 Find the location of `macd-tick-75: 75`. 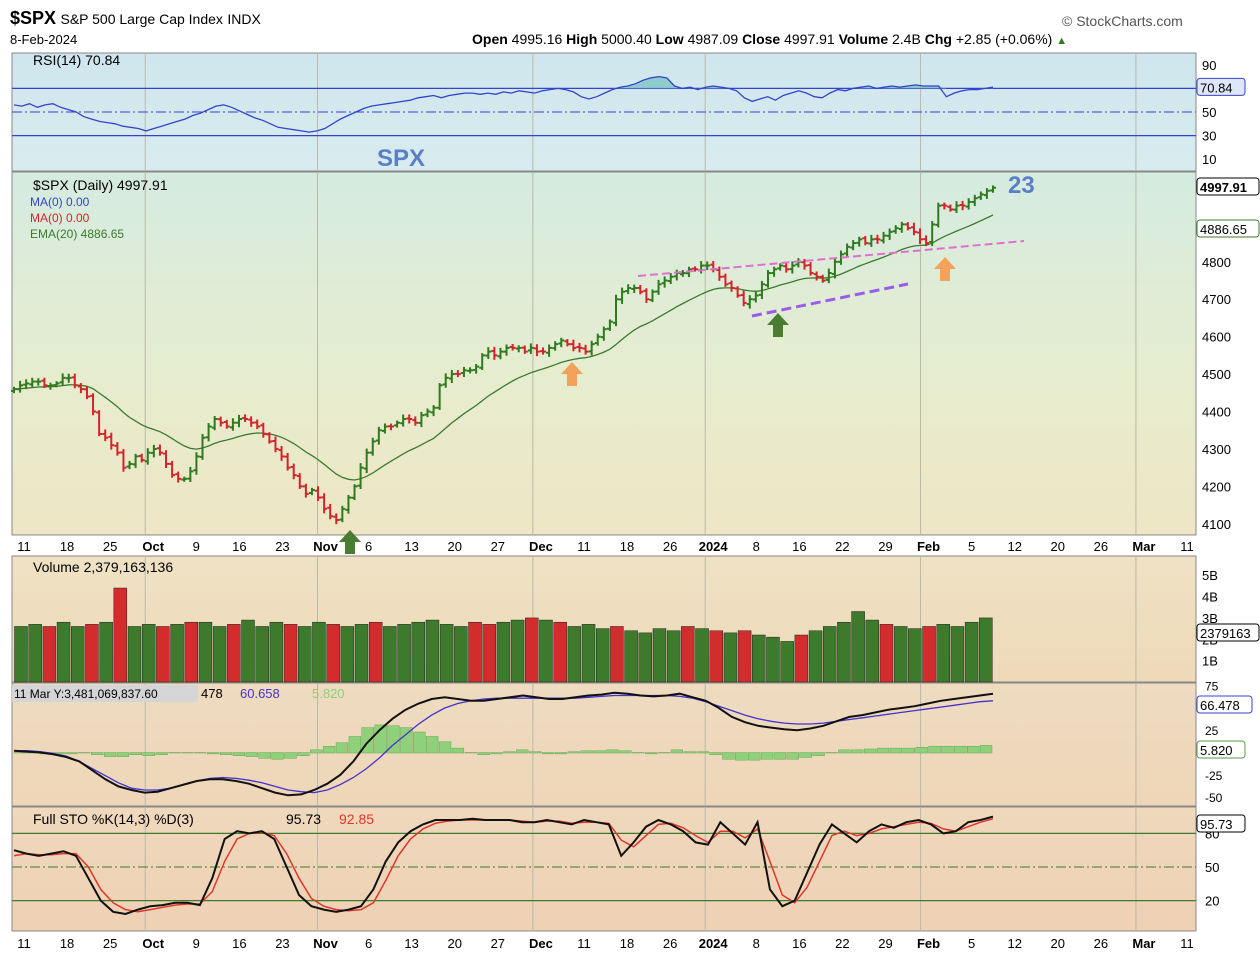

macd-tick-75: 75 is located at coordinates (1212, 687).